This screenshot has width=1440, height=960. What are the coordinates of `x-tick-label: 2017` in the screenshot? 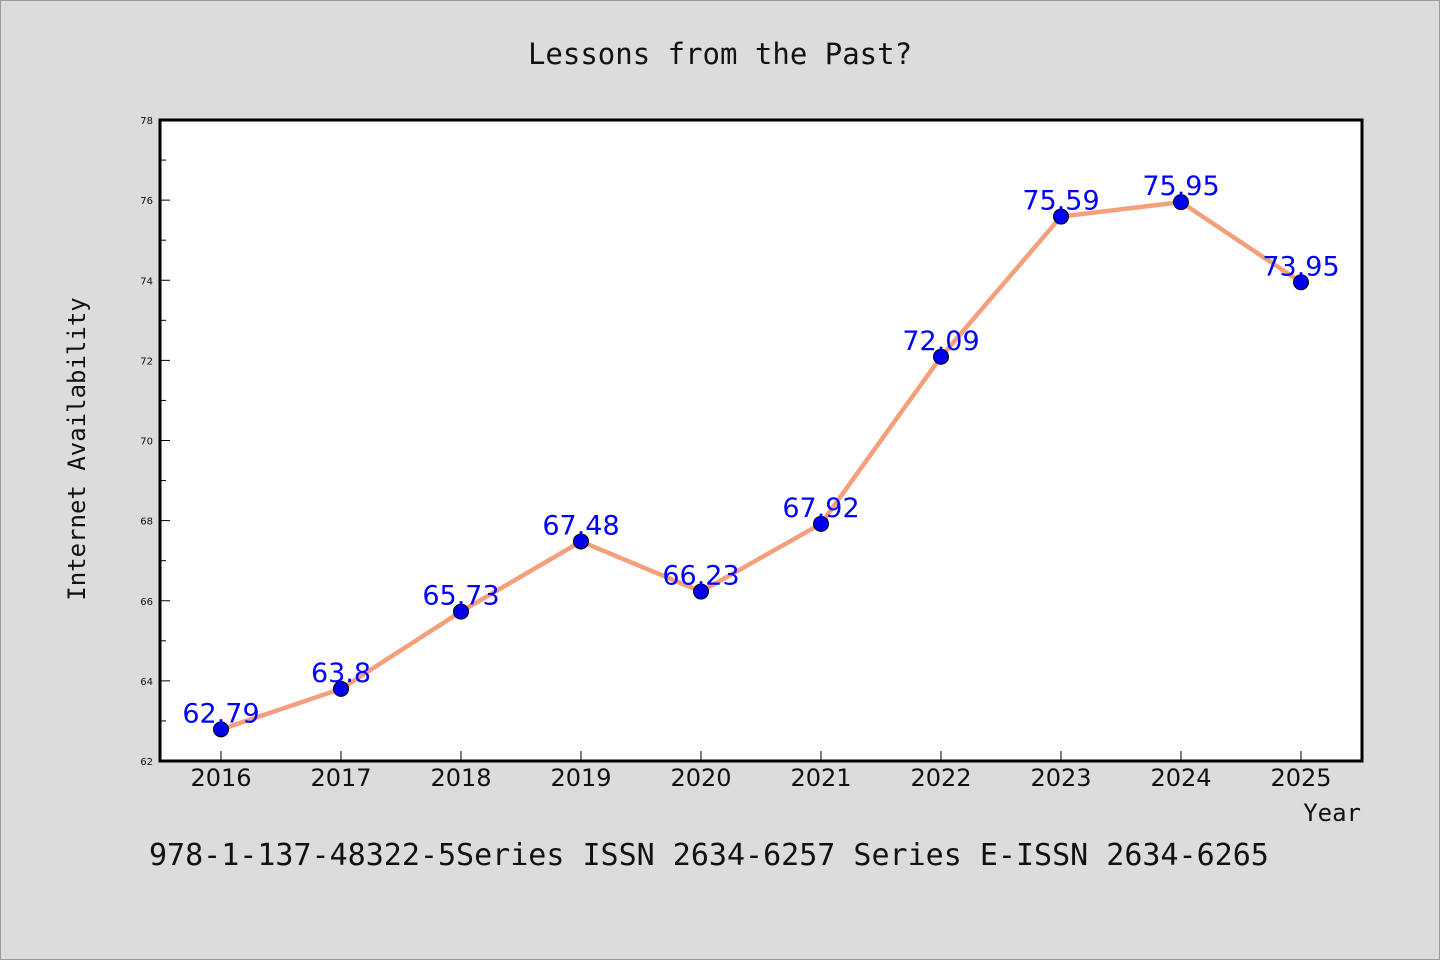 It's located at (340, 778).